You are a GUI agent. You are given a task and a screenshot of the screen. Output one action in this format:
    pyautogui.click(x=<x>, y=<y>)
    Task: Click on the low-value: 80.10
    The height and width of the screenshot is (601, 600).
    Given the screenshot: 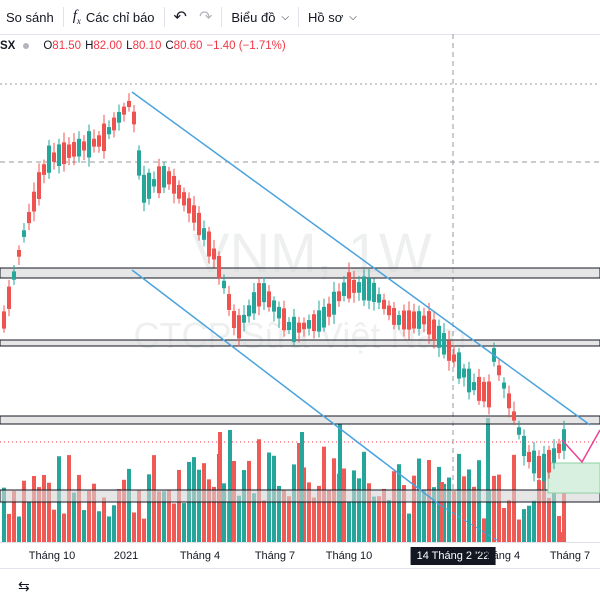 What is the action you would take?
    pyautogui.click(x=147, y=46)
    